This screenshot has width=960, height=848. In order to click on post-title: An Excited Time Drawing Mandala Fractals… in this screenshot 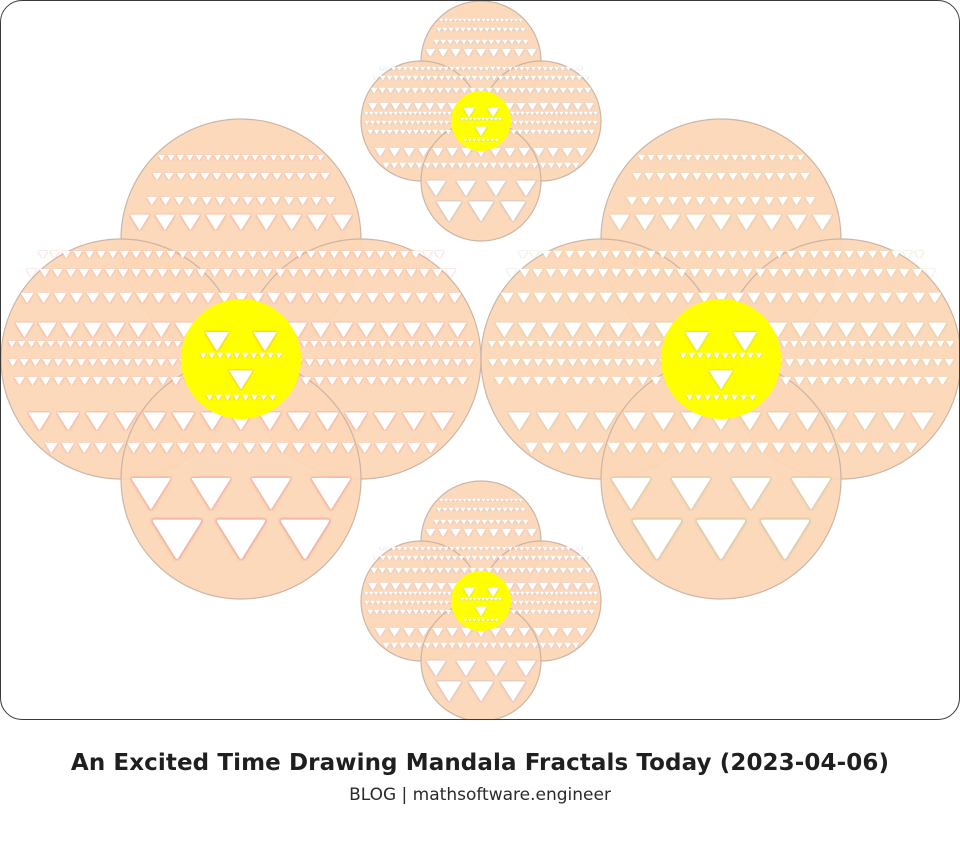, I will do `click(480, 763)`.